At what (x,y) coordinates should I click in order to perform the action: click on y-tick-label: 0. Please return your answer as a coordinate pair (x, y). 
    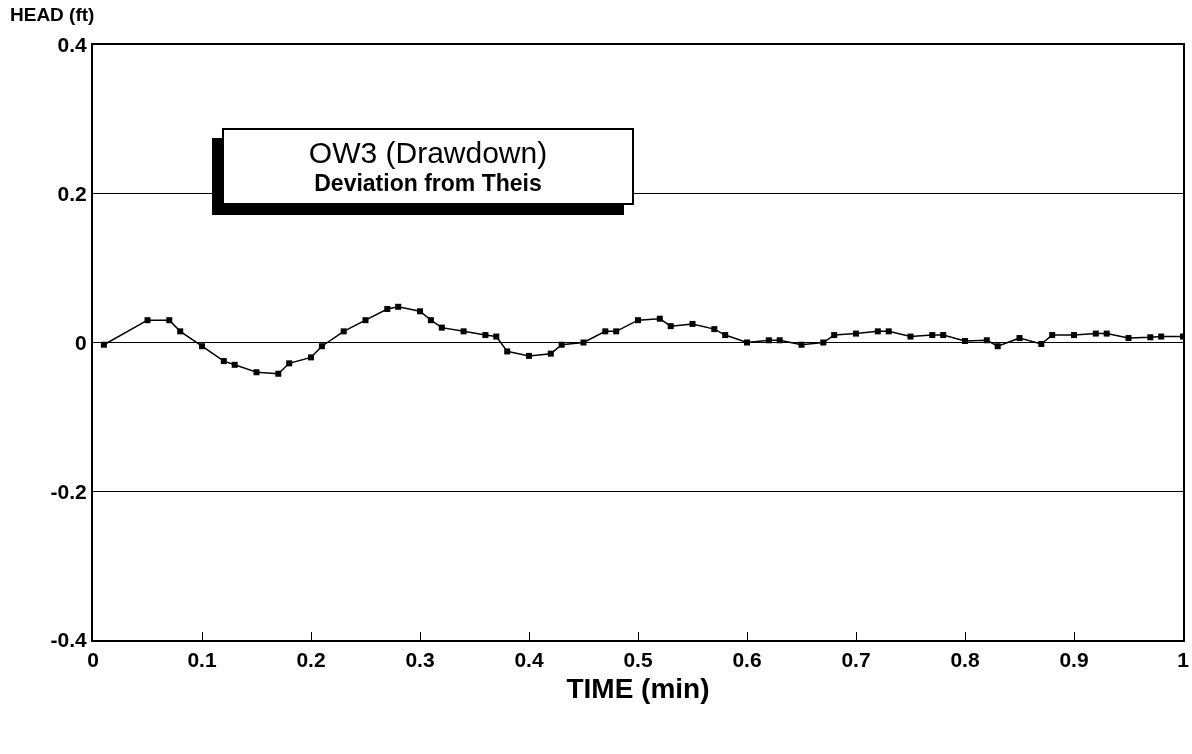
    Looking at the image, I should click on (81, 342).